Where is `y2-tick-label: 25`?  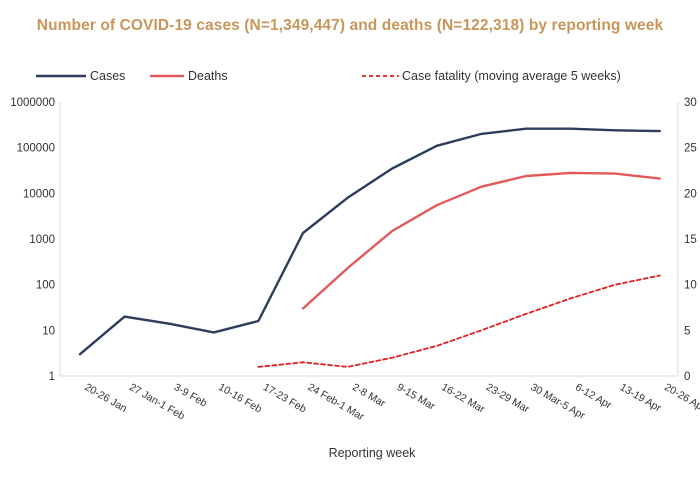 y2-tick-label: 25 is located at coordinates (690, 149).